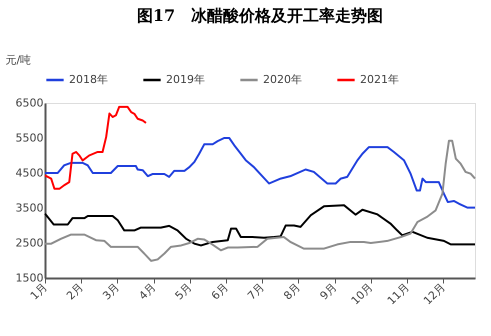  What do you see at coordinates (379, 79) in the screenshot?
I see `legend-label: 2021年` at bounding box center [379, 79].